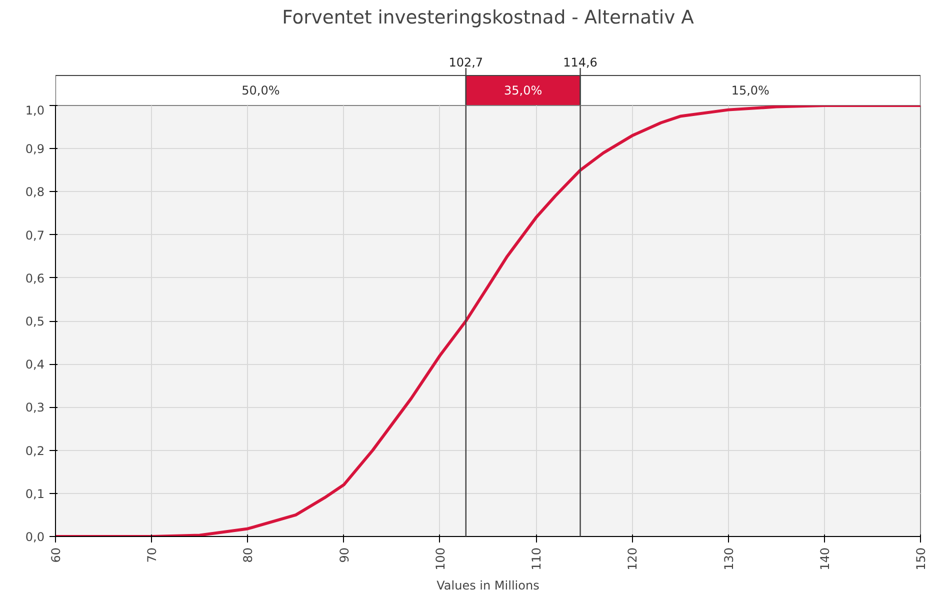 The width and height of the screenshot is (937, 602). Describe the element at coordinates (633, 559) in the screenshot. I see `x-tick-label: 120` at that location.